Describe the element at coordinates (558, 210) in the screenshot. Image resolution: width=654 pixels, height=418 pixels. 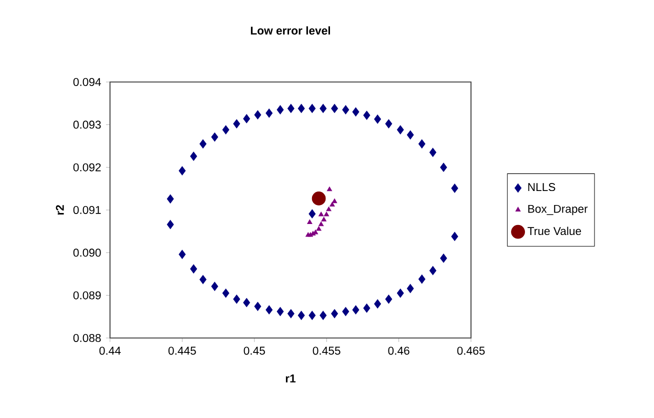
I see `legend-label: Box_Draper` at that location.